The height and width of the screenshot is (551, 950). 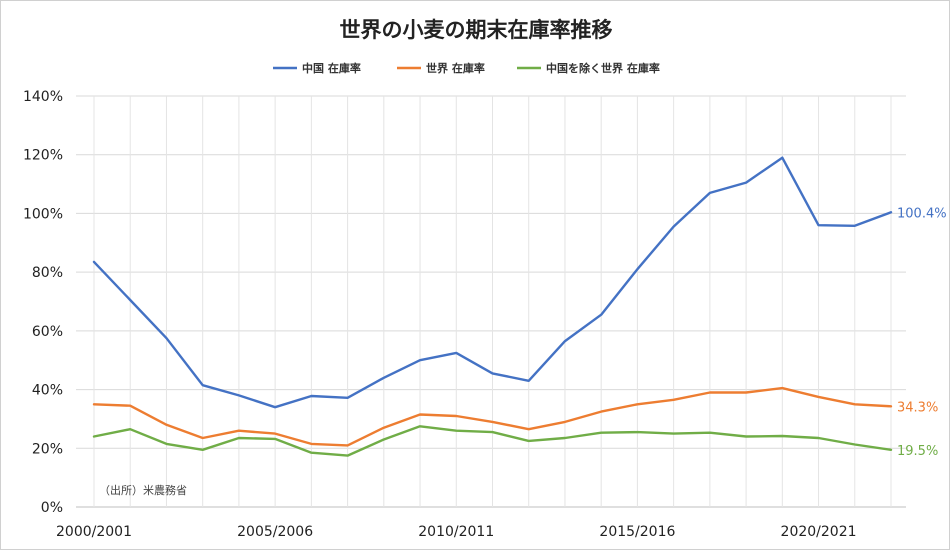 I want to click on y-tick-label: 60%, so click(x=47, y=332).